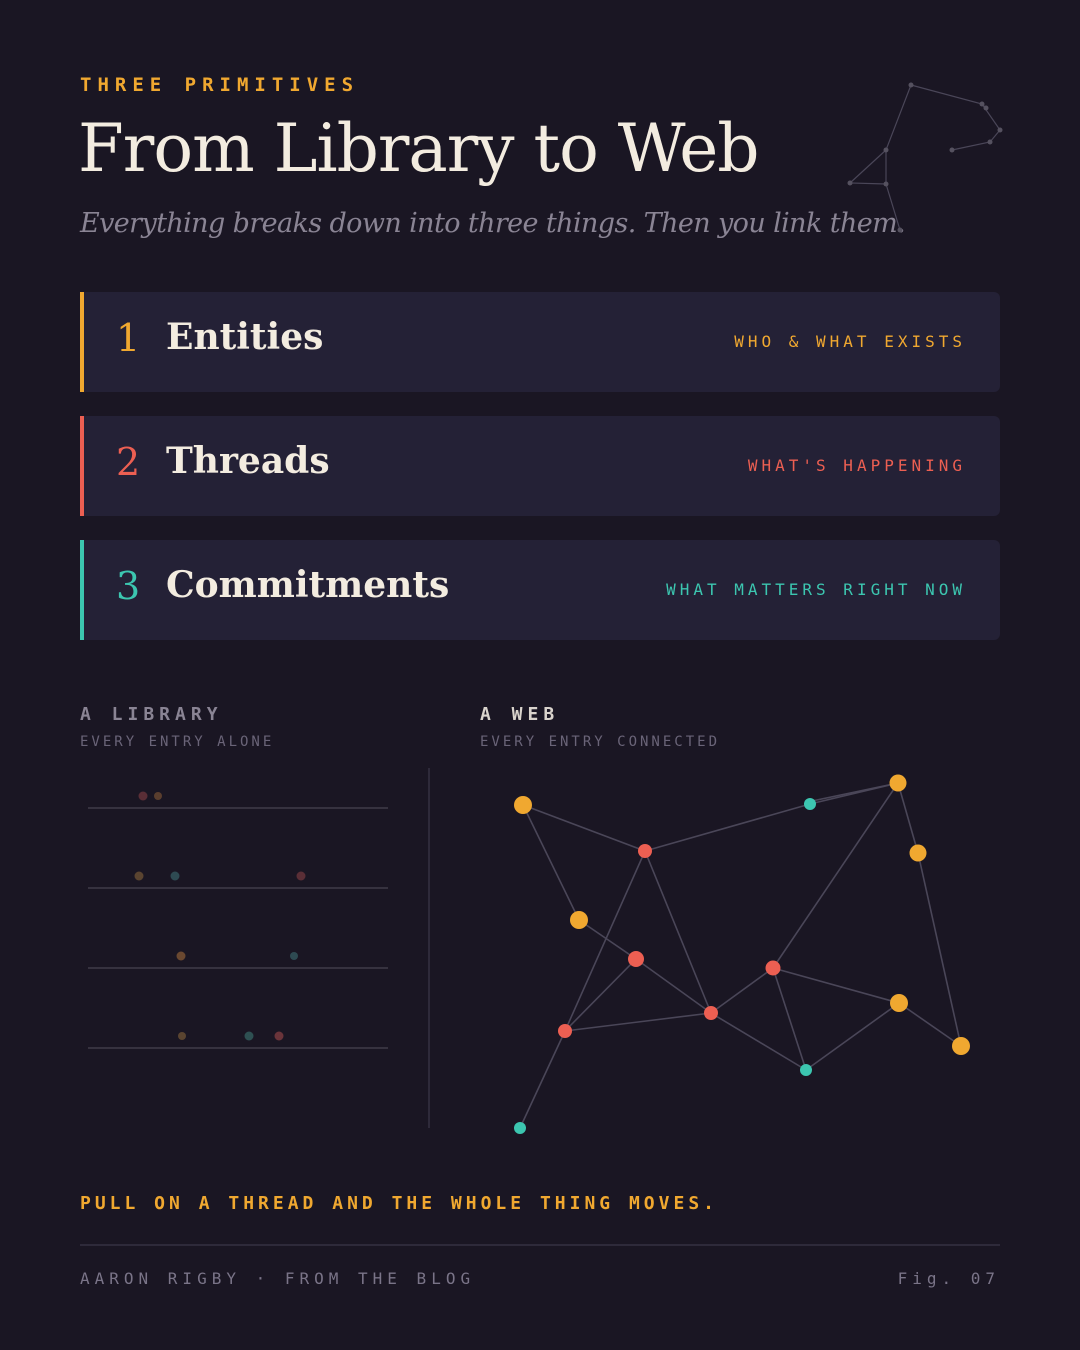 The height and width of the screenshot is (1350, 1080). I want to click on library-panel-subtitle: EVERY ENTRY ALONE, so click(177, 742).